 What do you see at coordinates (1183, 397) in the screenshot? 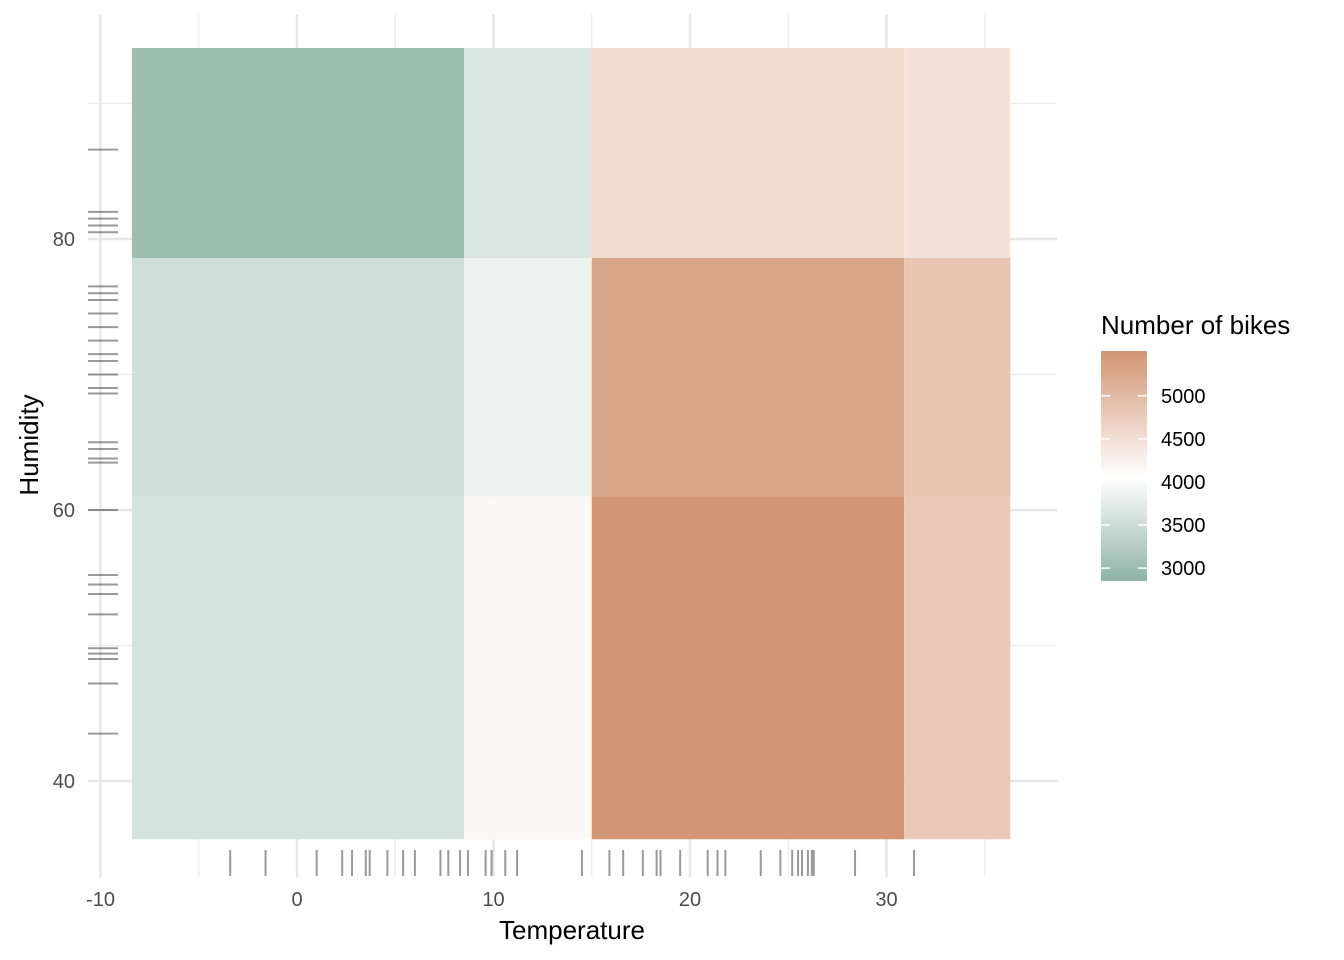
I see `legend-tick-label: 5000` at bounding box center [1183, 397].